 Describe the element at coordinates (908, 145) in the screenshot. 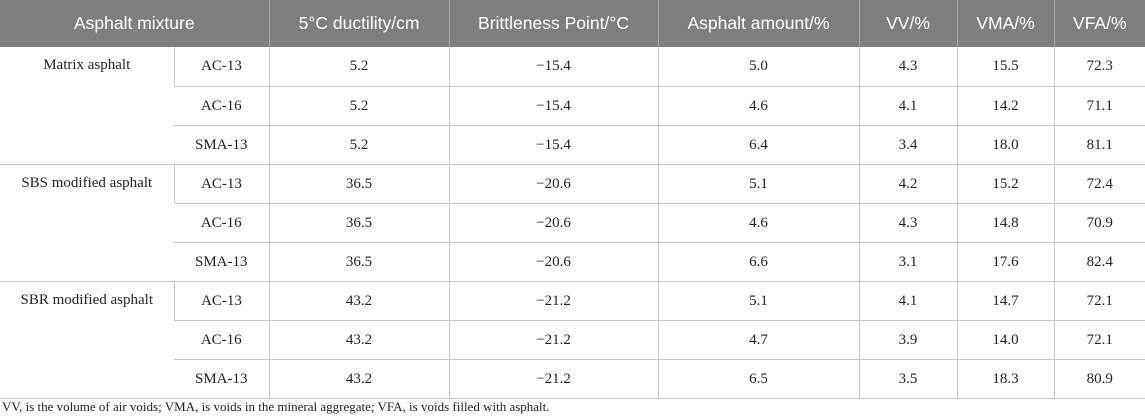

I see `cell-vv: 3.4` at that location.